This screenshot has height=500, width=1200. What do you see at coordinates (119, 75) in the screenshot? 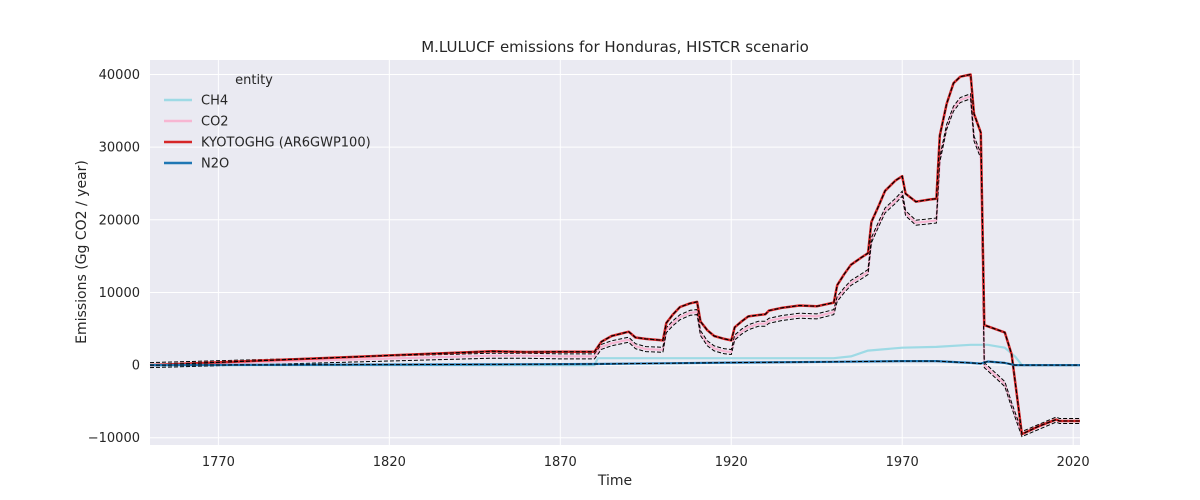
I see `y-tick-label: 40000` at bounding box center [119, 75].